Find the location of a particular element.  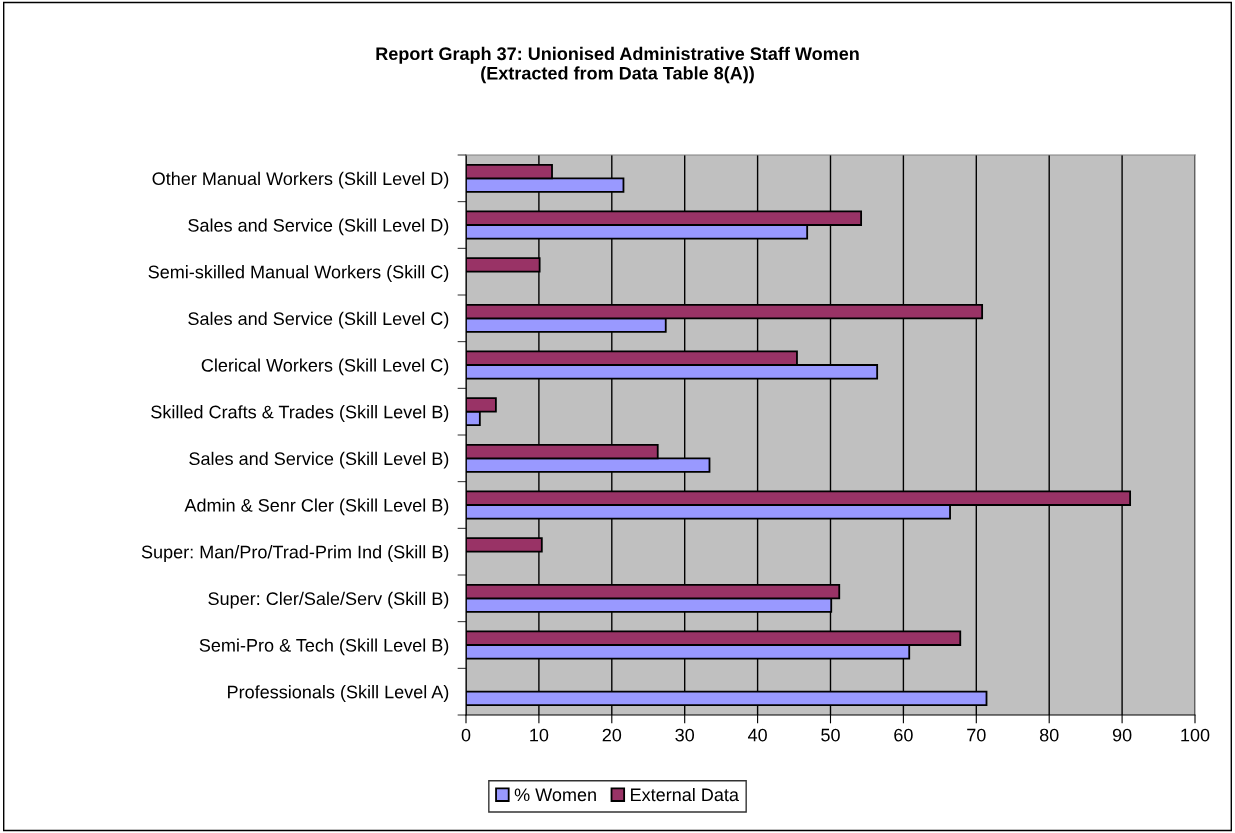

y-tick-label: Sales and Service (Skill Level B) is located at coordinates (319, 460).